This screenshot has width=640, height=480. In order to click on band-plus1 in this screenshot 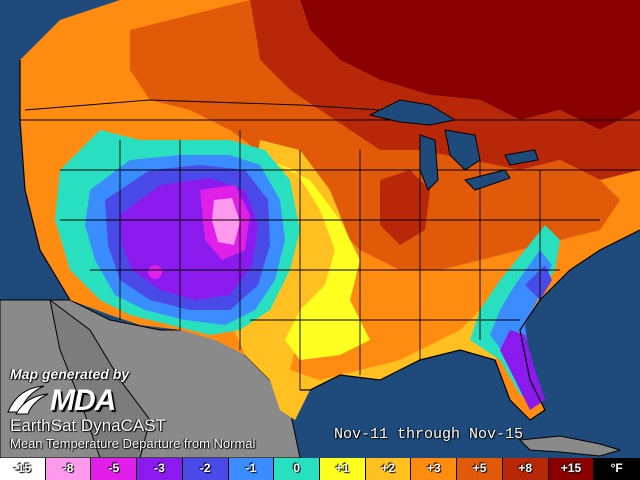, I will do `click(317, 260)`.